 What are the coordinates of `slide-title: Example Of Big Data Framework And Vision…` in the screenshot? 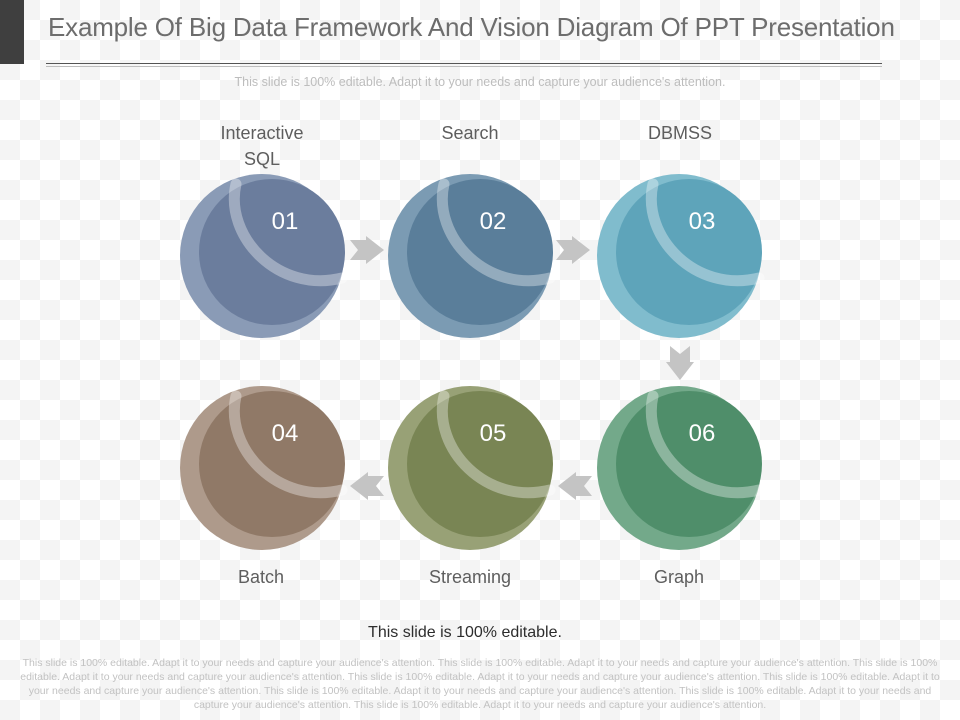 It's located at (471, 27).